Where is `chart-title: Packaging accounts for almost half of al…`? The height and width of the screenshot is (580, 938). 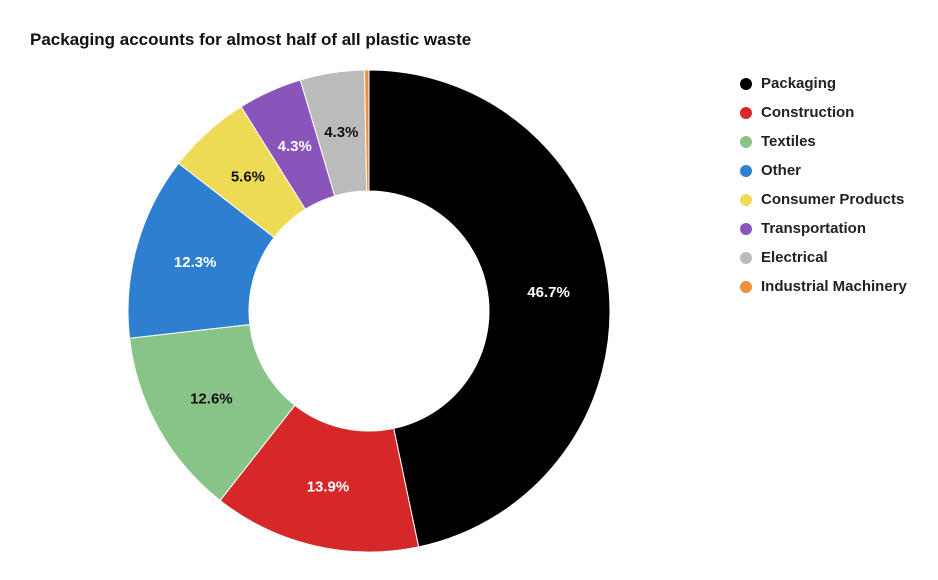
chart-title: Packaging accounts for almost half of al… is located at coordinates (251, 39).